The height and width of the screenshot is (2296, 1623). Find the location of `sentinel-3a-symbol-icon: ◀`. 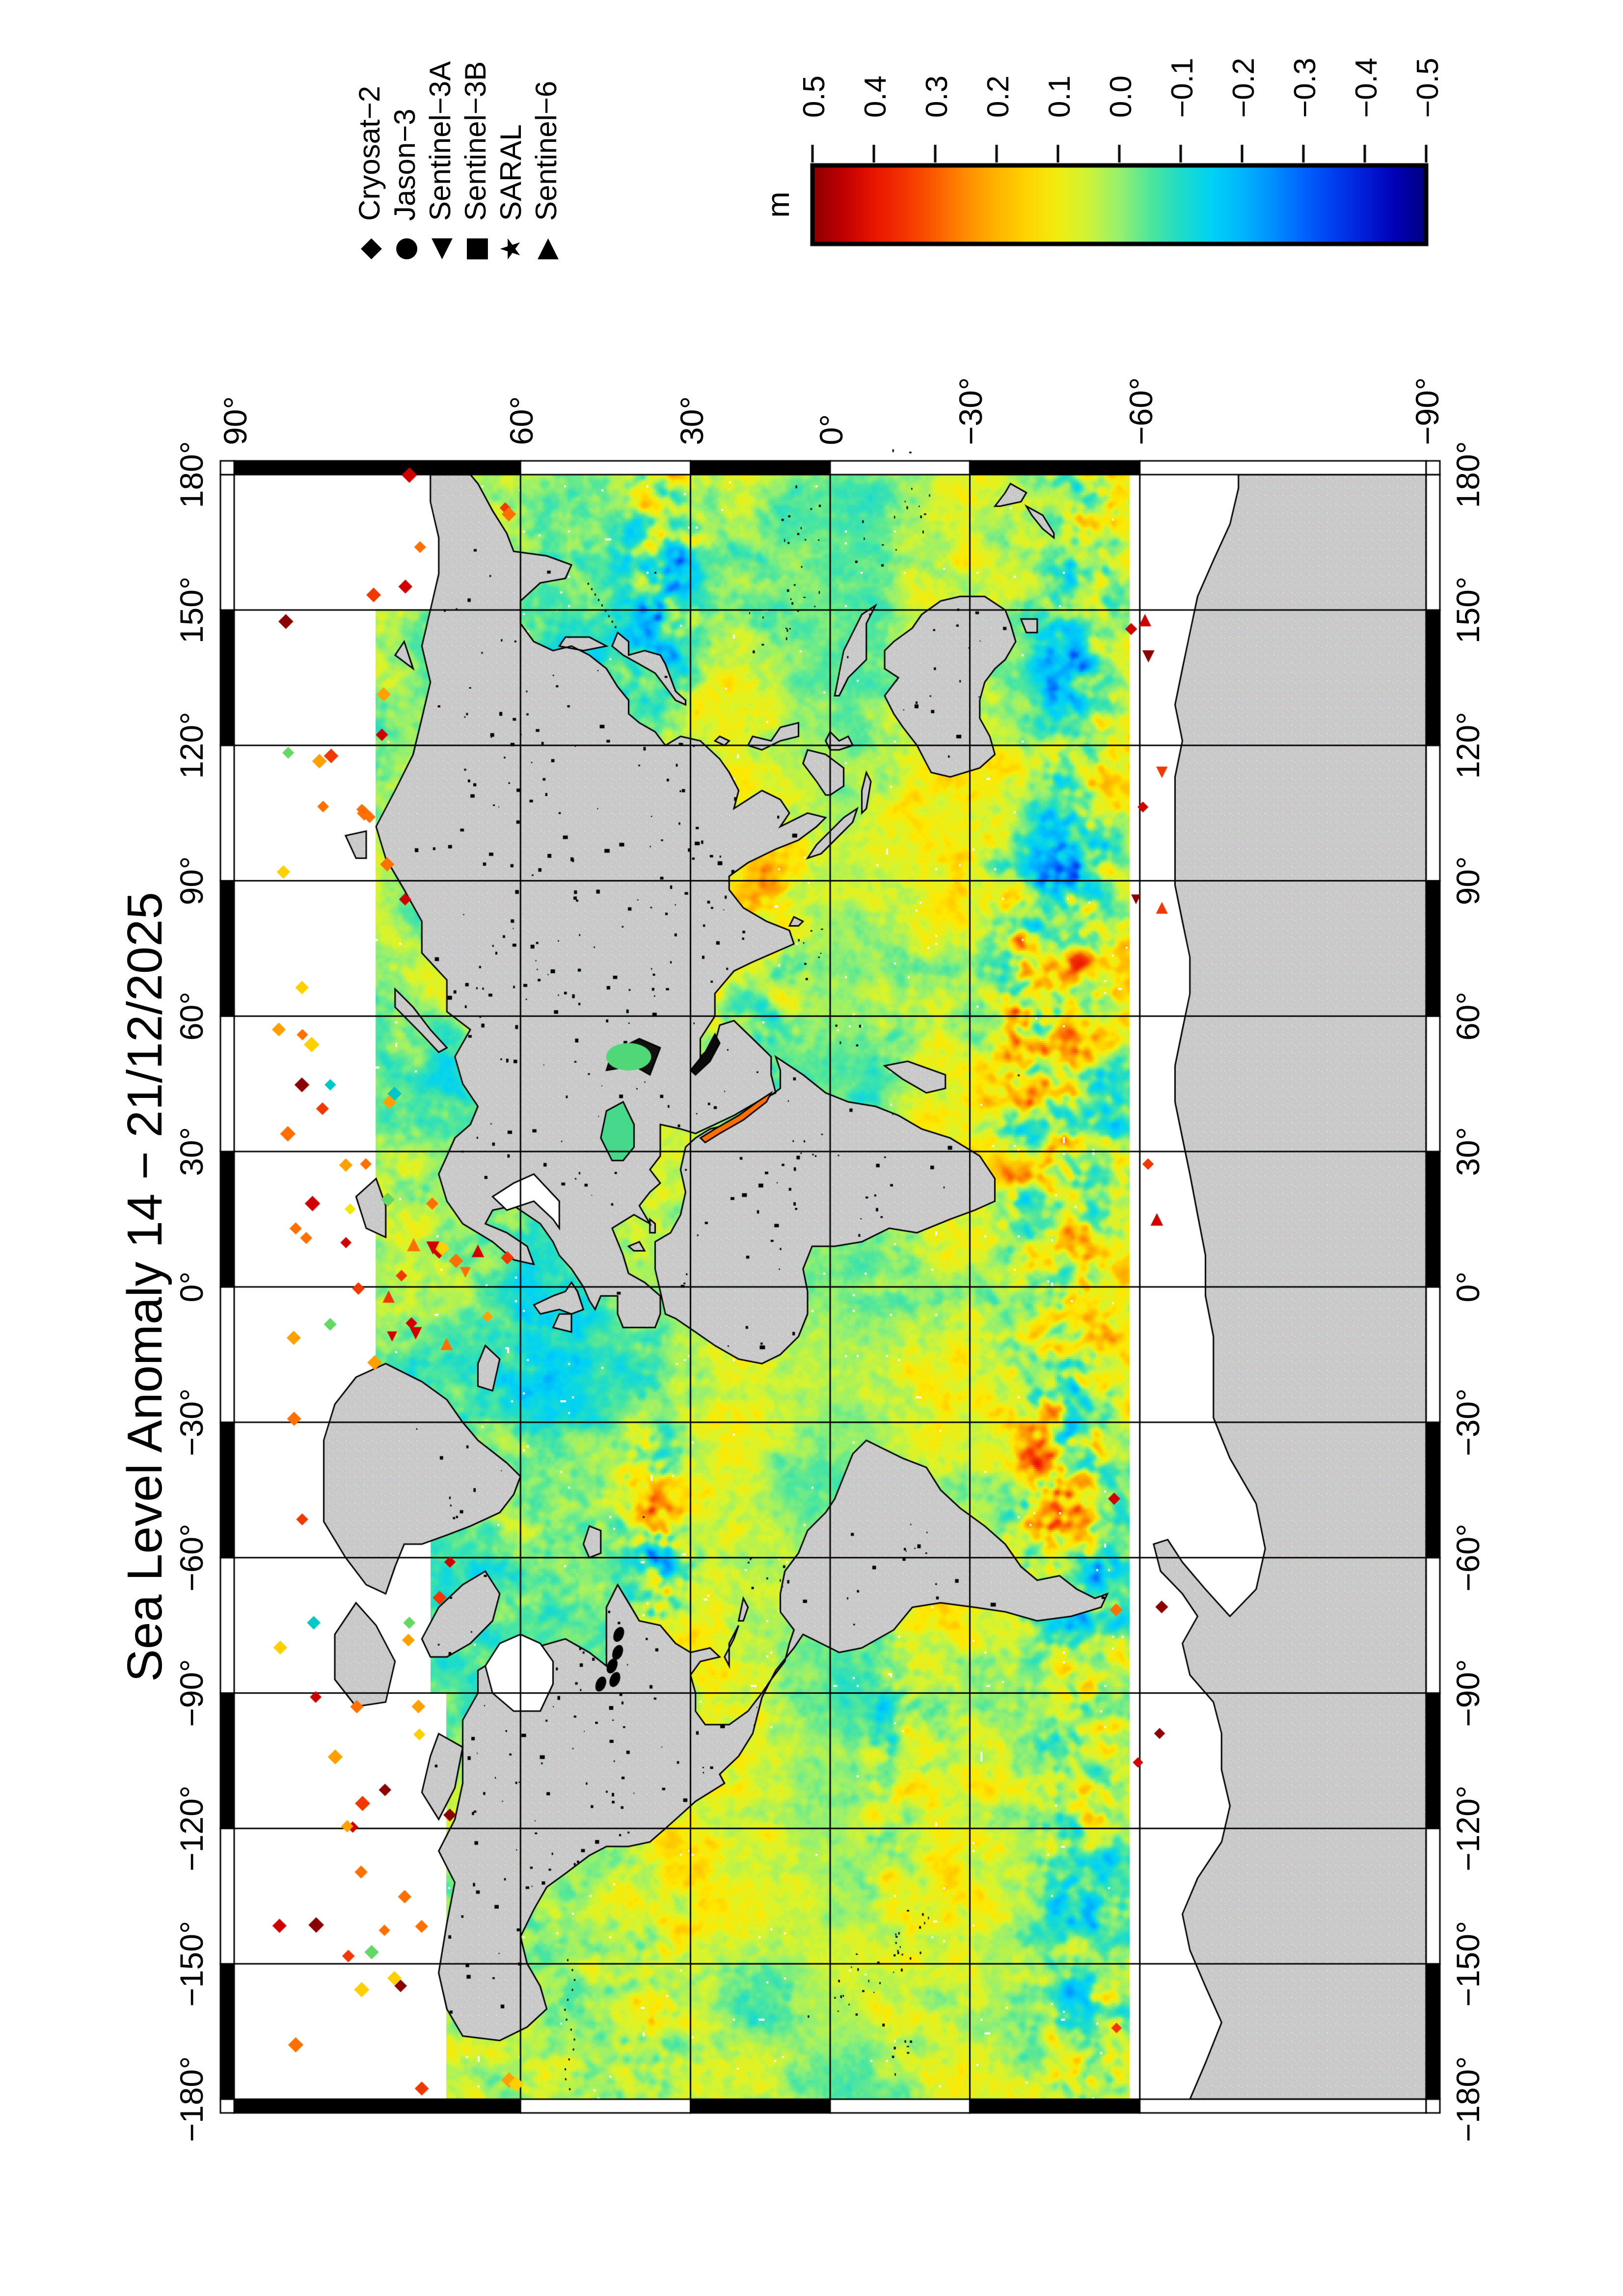

sentinel-3a-symbol-icon: ◀ is located at coordinates (440, 249).